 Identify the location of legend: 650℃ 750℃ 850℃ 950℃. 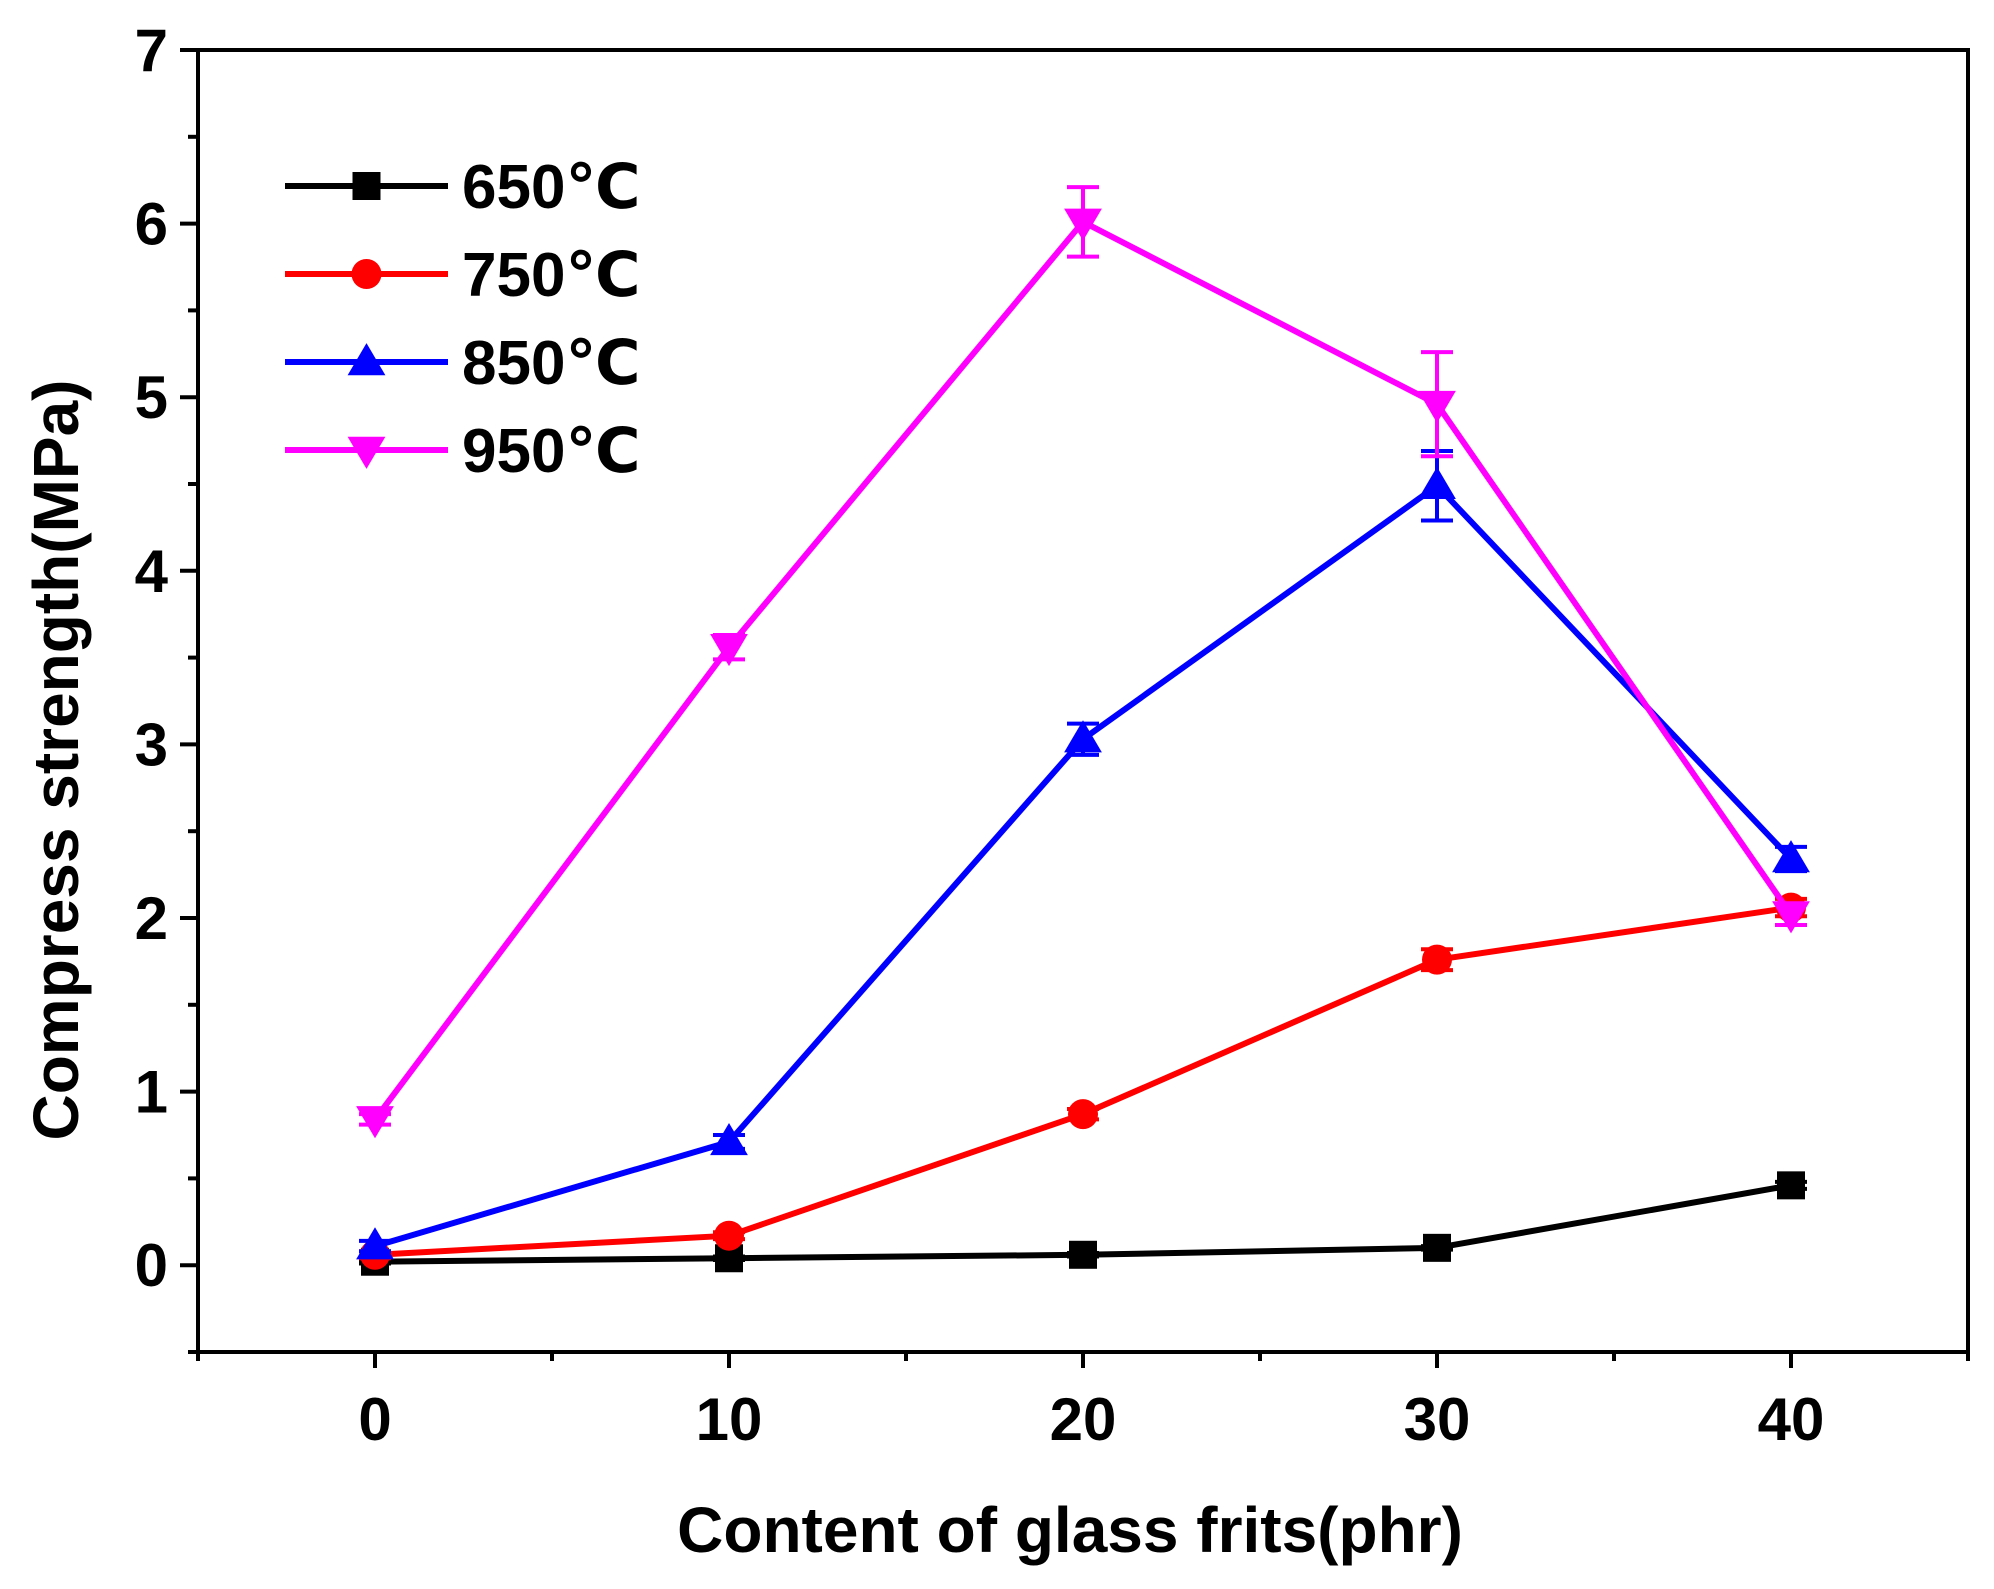
(463, 319).